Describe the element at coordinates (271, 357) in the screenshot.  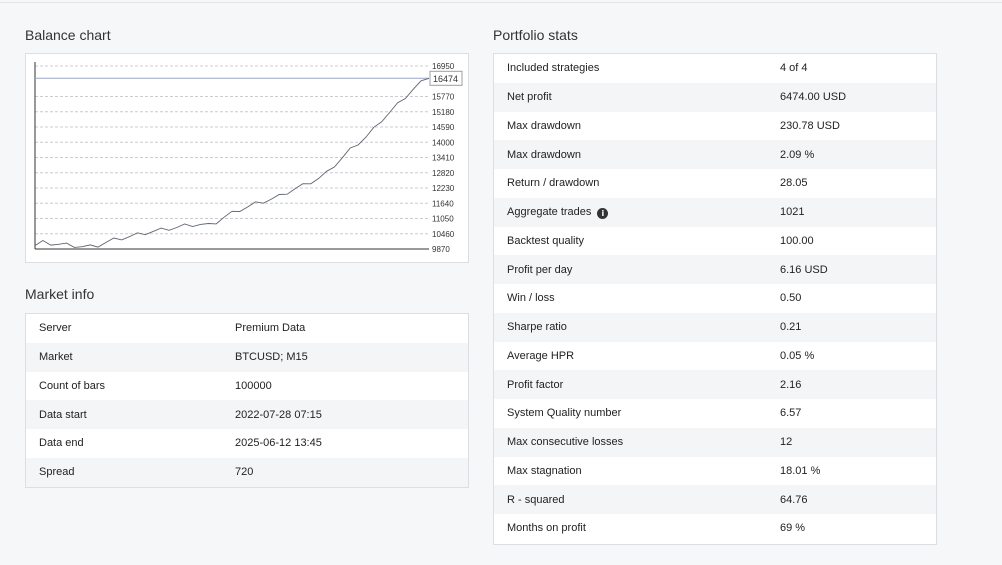
I see `market-value-market: BTCUSD; M15` at that location.